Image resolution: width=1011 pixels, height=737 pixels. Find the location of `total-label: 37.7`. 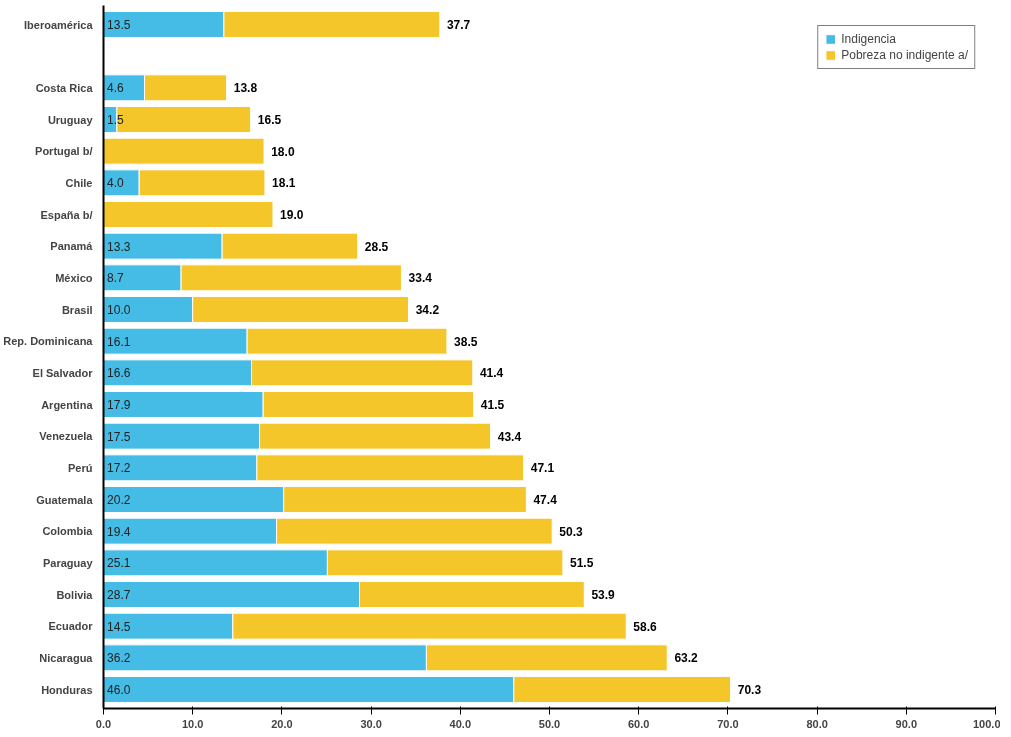

total-label: 37.7 is located at coordinates (458, 25).